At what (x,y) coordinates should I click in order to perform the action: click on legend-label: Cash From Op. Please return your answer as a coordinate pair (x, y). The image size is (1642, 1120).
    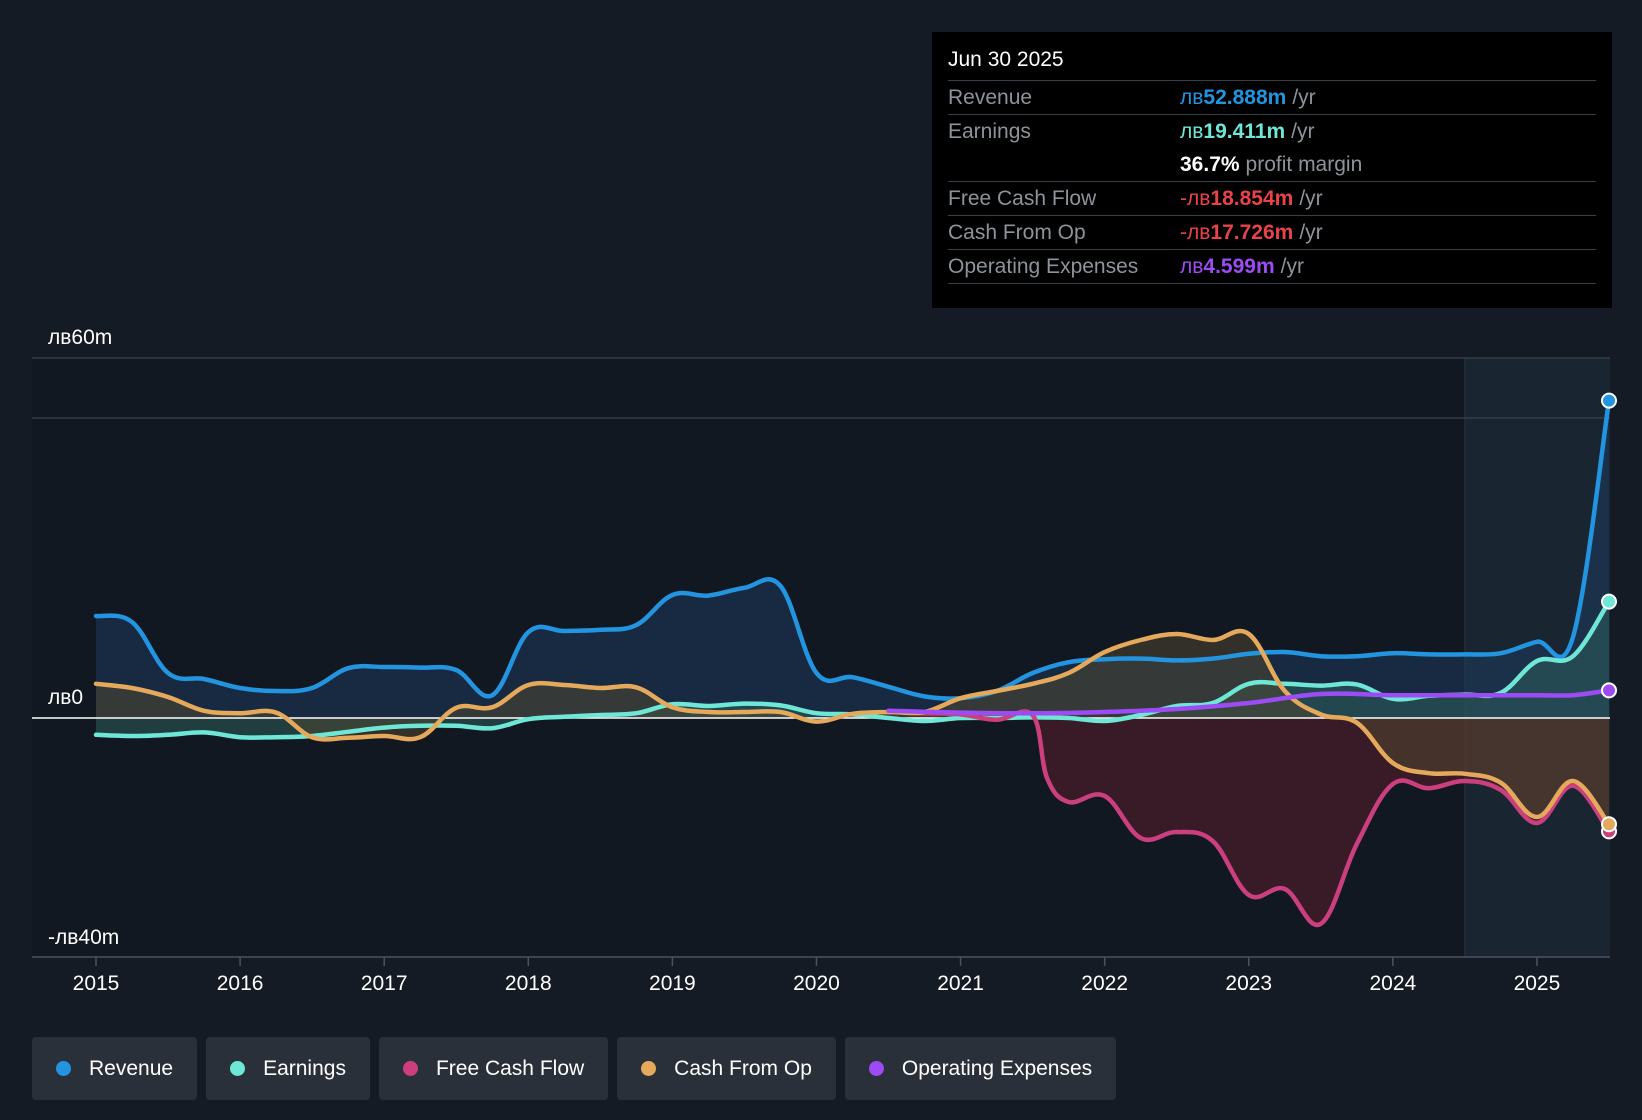
    Looking at the image, I should click on (743, 1068).